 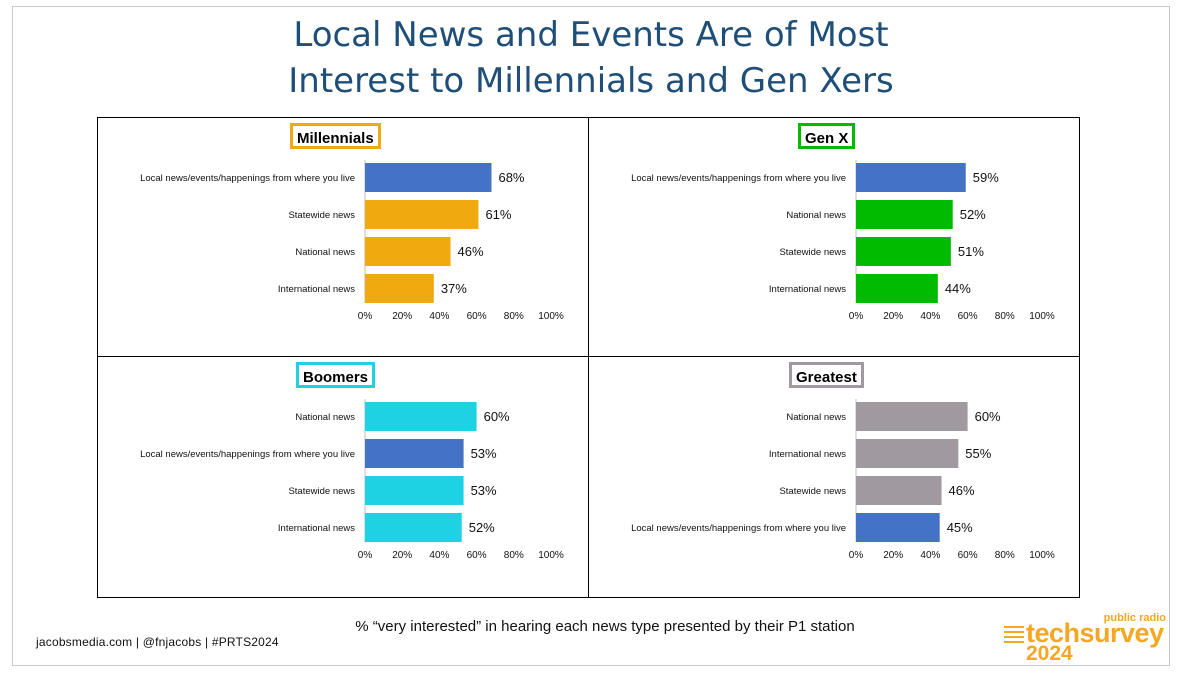 What do you see at coordinates (986, 177) in the screenshot?
I see `data-label: 59%` at bounding box center [986, 177].